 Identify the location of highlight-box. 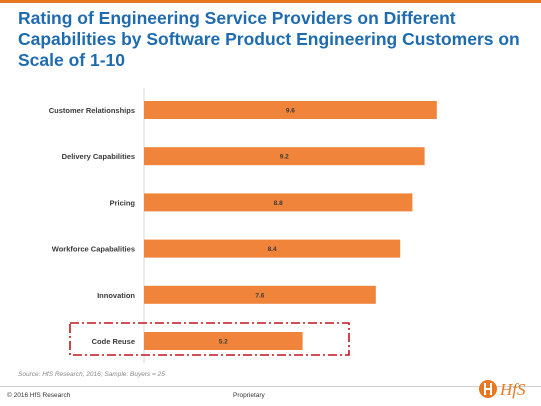
(209, 339).